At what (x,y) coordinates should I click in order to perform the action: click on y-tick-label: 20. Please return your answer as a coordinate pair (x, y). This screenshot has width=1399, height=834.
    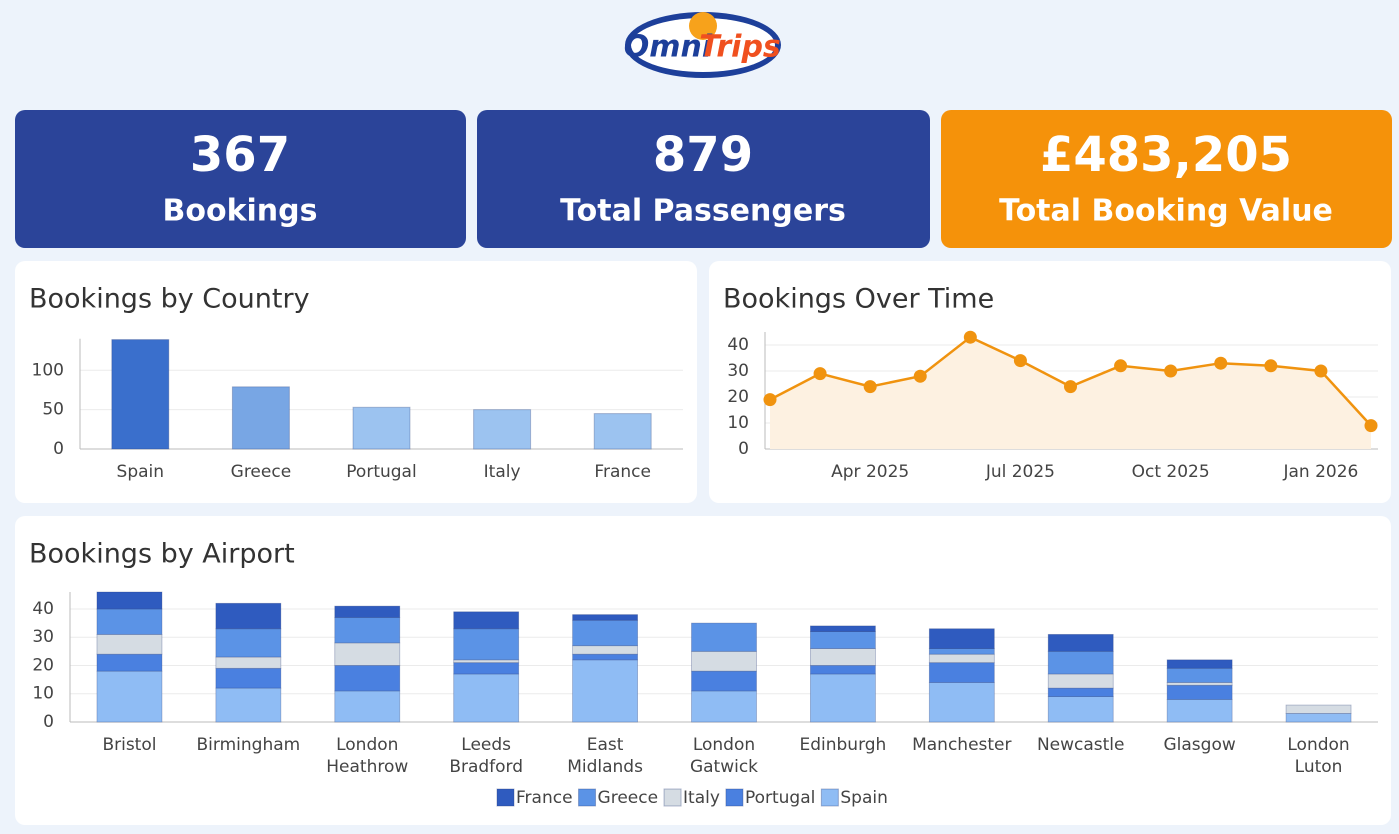
    Looking at the image, I should click on (43, 665).